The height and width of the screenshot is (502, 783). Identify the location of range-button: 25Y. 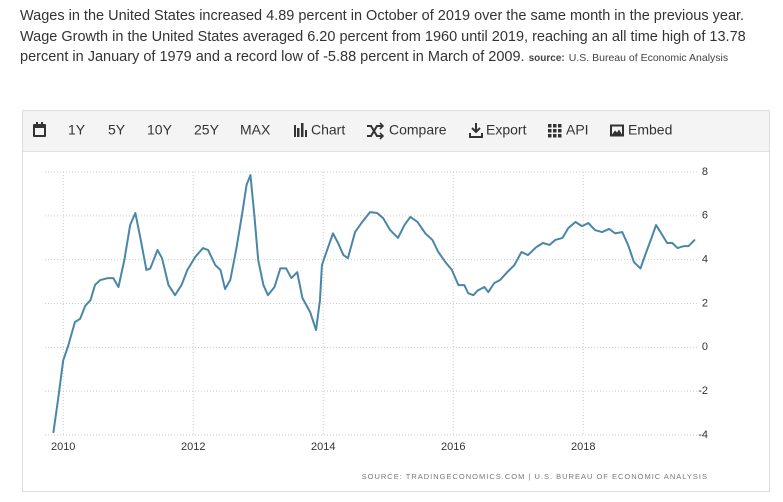
(207, 130).